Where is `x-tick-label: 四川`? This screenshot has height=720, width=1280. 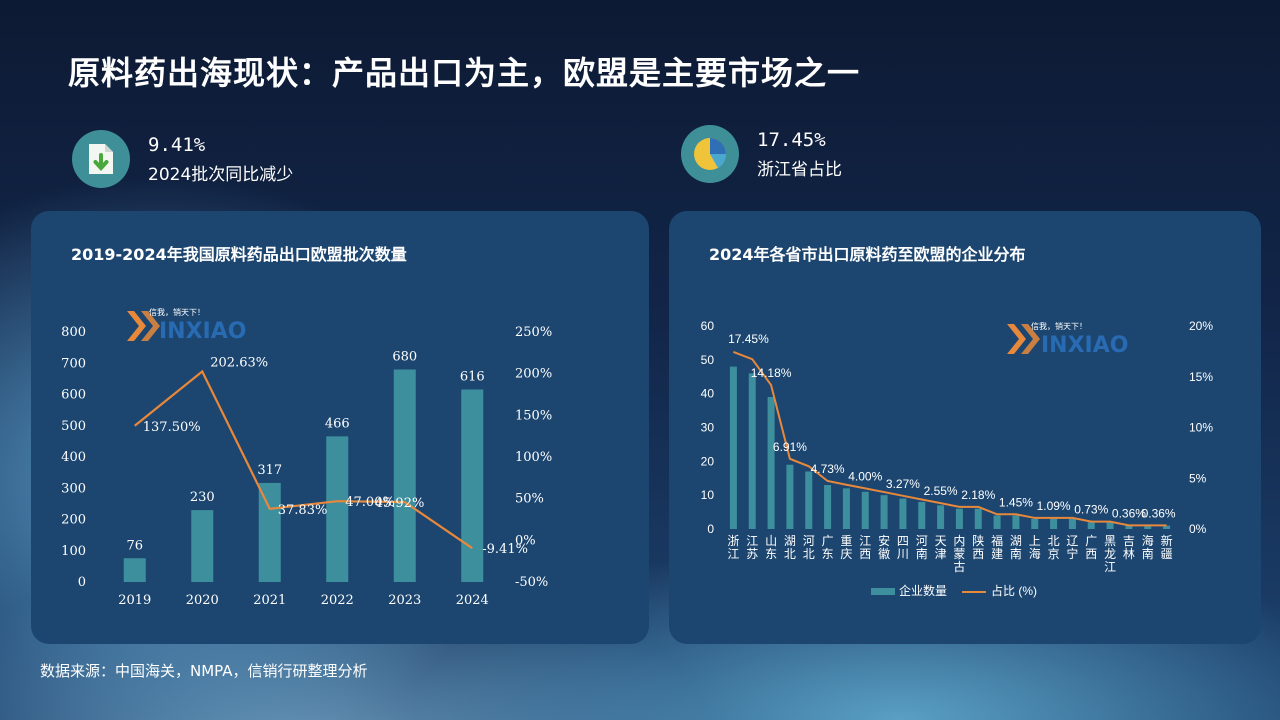
x-tick-label: 四川 is located at coordinates (903, 547).